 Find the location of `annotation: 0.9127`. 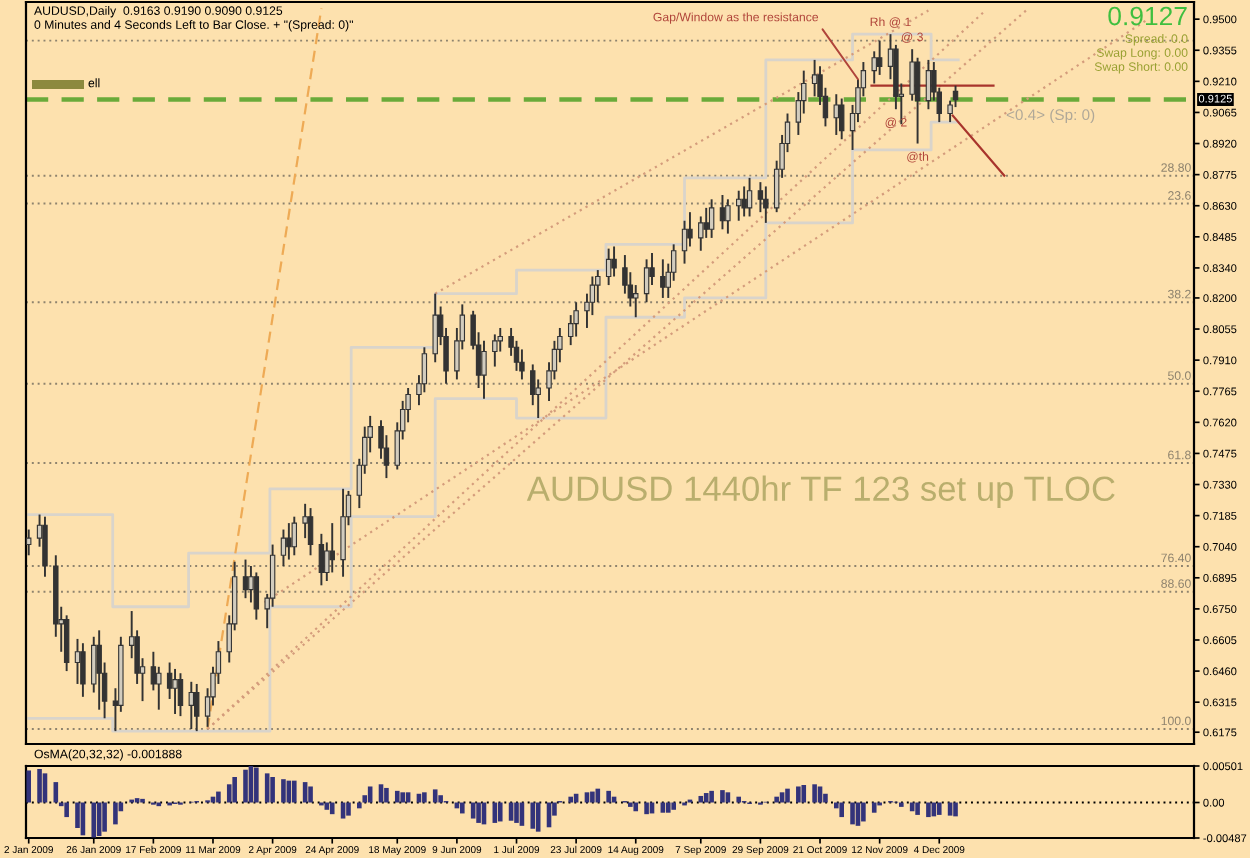

annotation: 0.9127 is located at coordinates (1147, 16).